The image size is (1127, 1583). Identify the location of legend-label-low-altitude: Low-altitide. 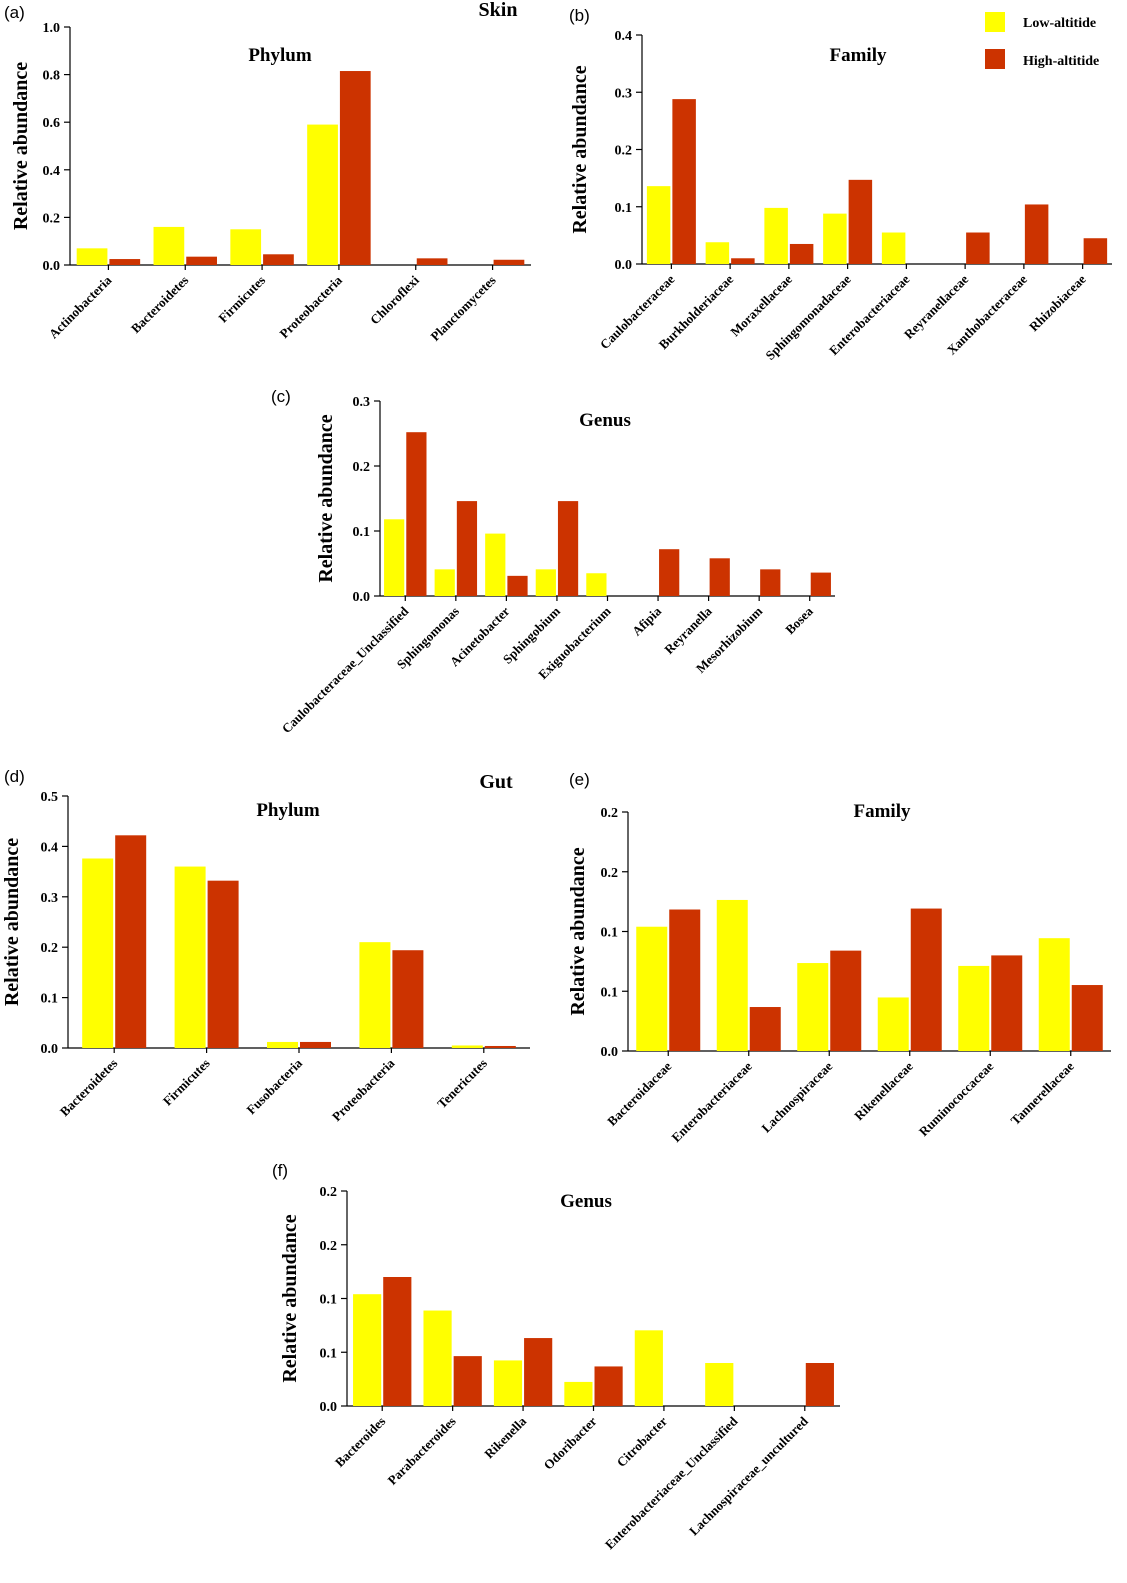
(1059, 23).